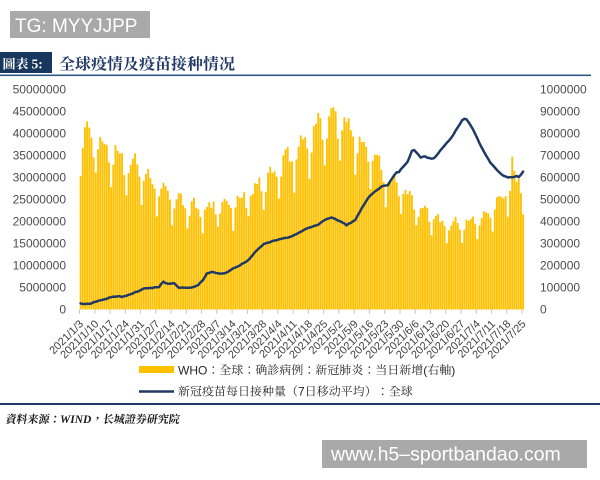  Describe the element at coordinates (560, 222) in the screenshot. I see `svg-text: 400000` at that location.